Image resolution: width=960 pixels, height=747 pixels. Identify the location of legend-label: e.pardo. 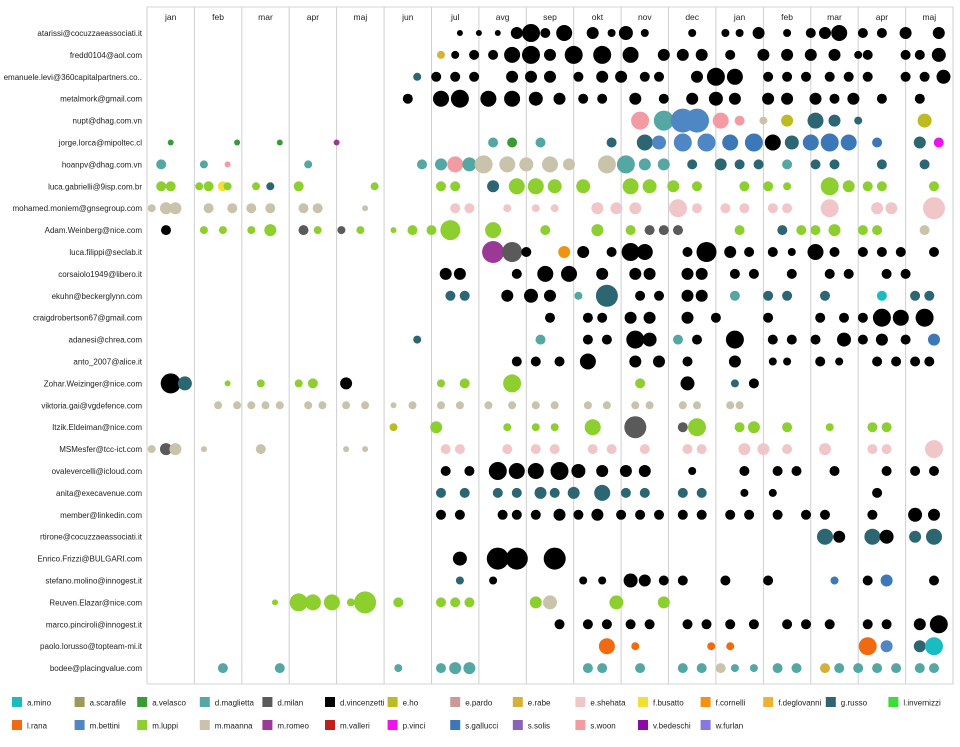
(479, 703).